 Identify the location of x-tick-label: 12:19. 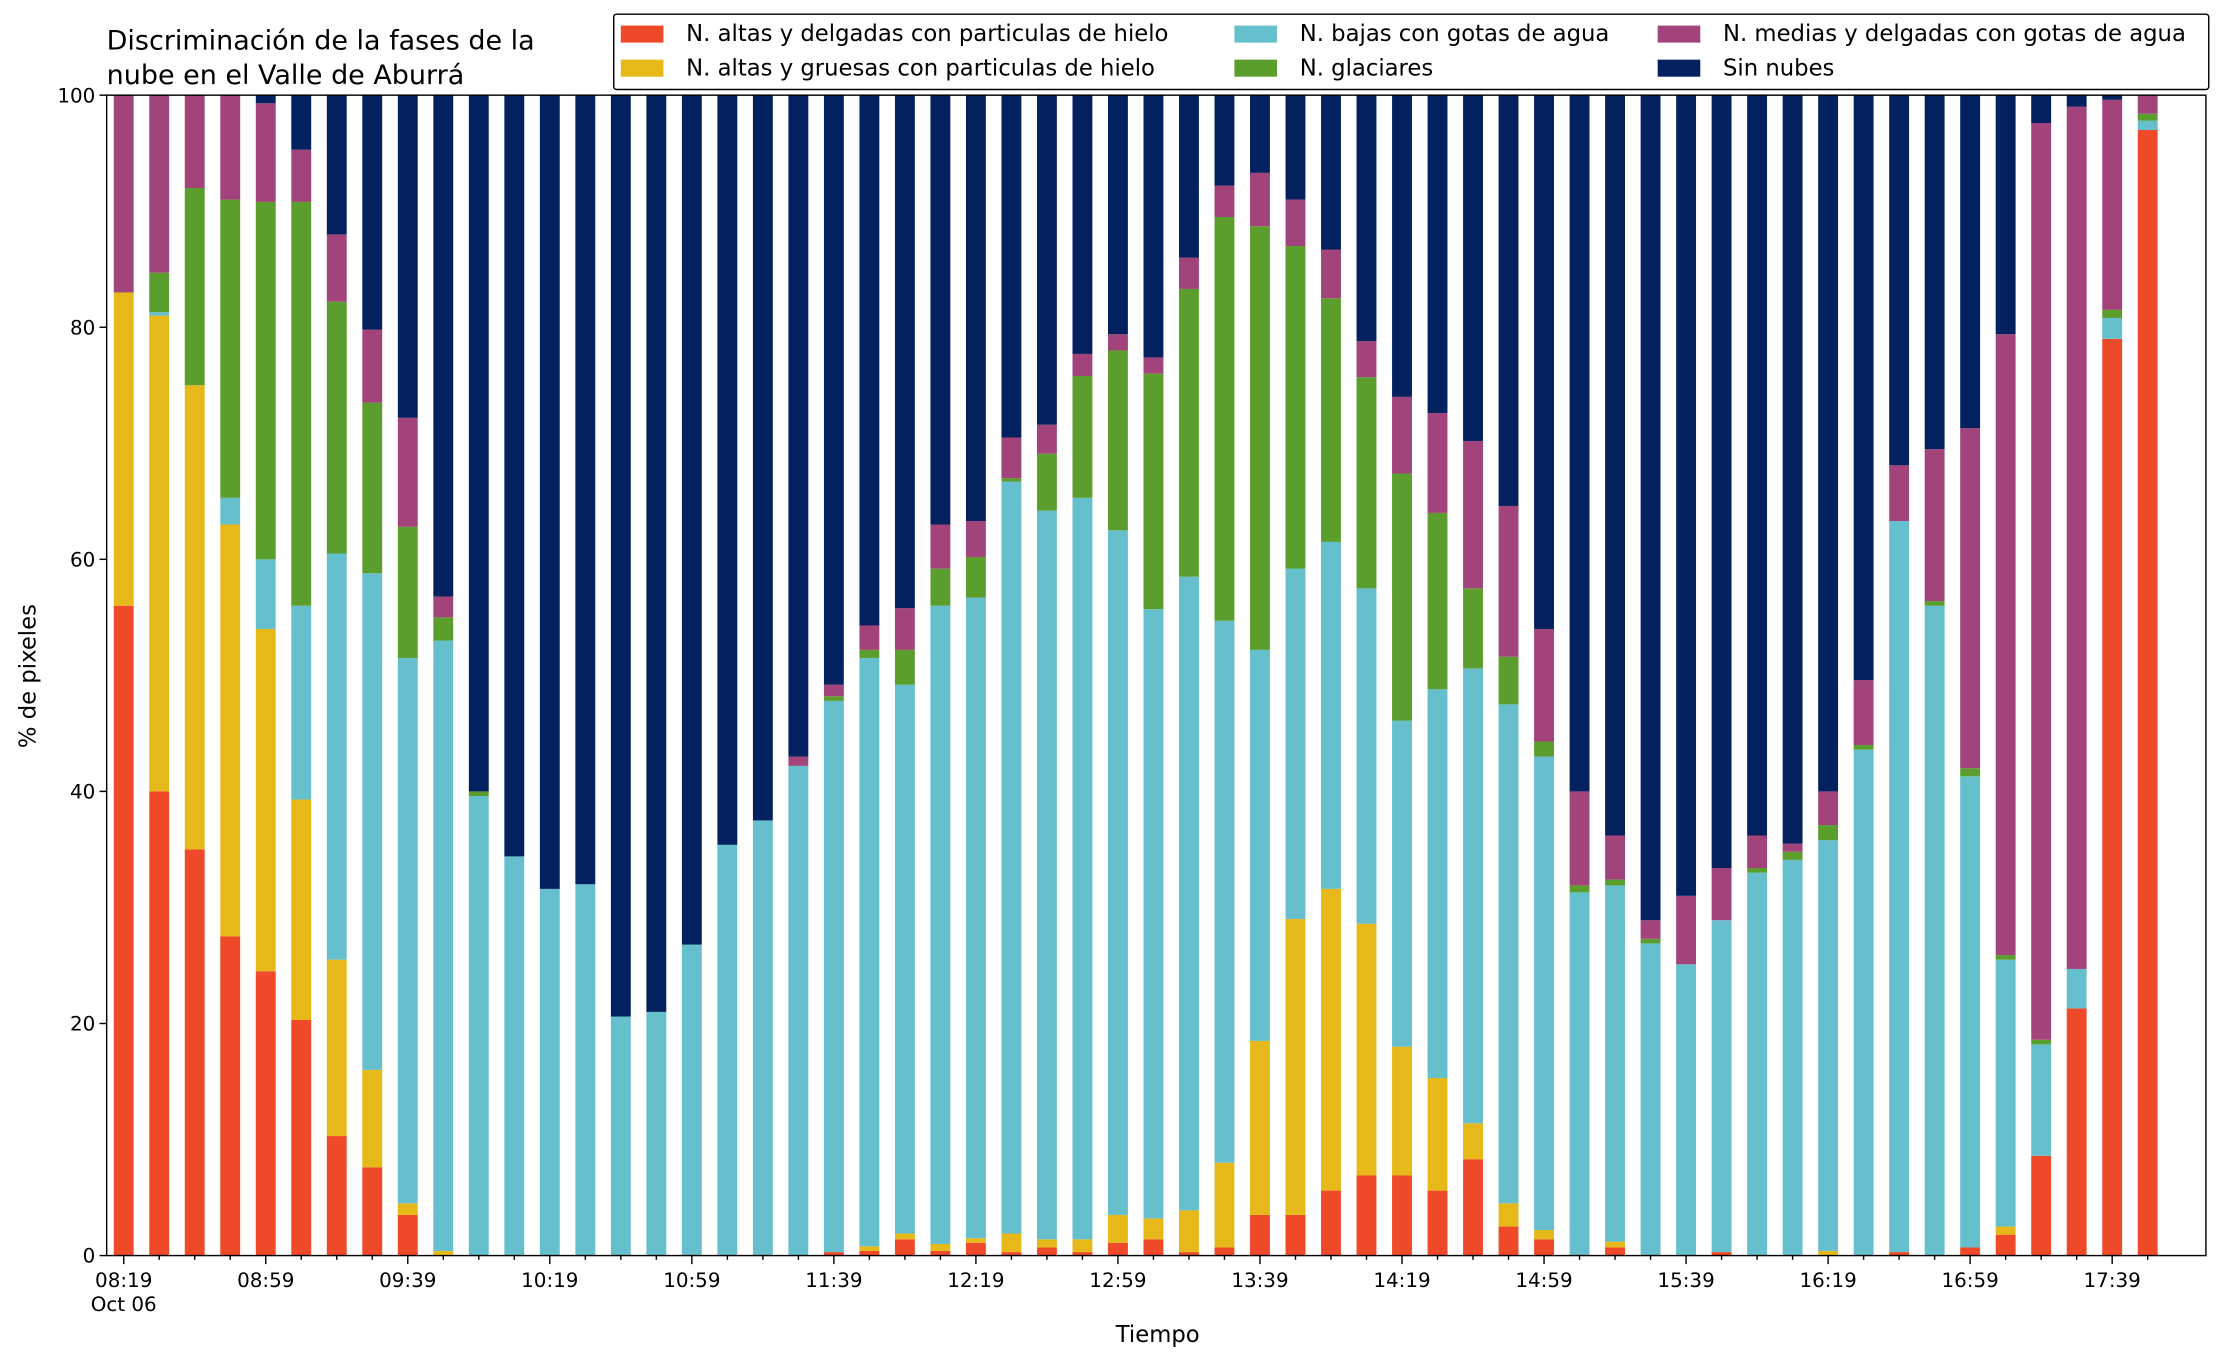
(975, 1280).